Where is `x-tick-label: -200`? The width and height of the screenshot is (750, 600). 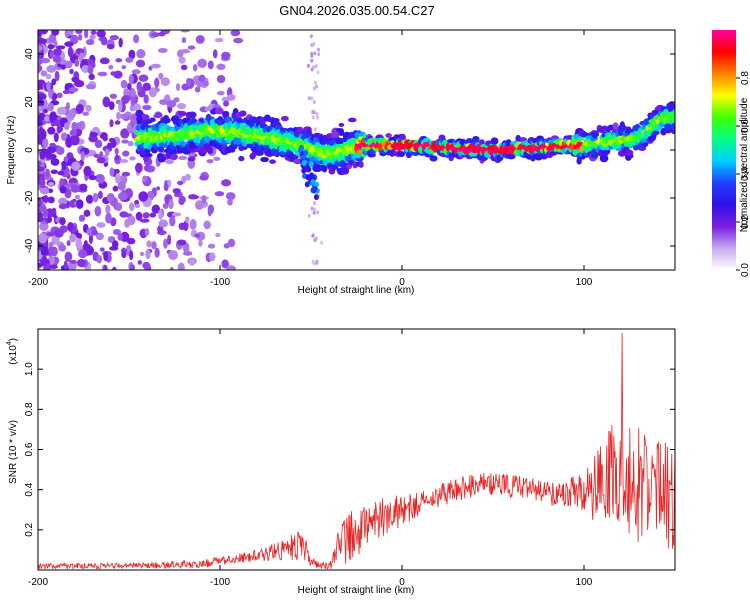
x-tick-label: -200 is located at coordinates (38, 282).